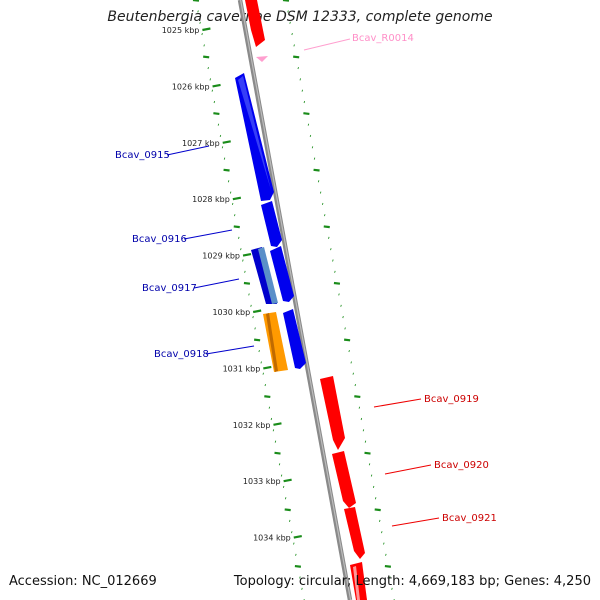  I want to click on label-Bcav_R0014: Bcav_R0014, so click(383, 38).